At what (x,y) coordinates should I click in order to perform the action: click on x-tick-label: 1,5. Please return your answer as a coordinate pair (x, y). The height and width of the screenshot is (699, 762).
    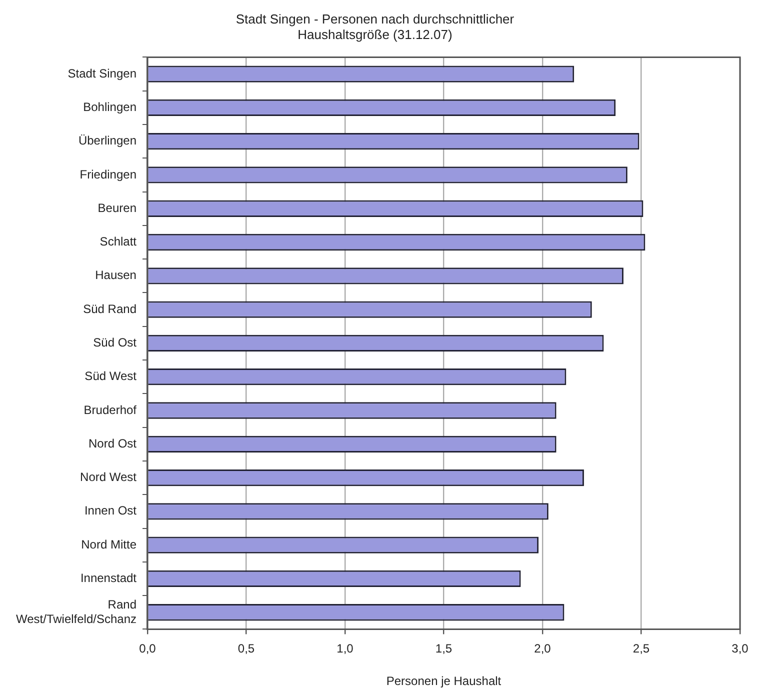
    Looking at the image, I should click on (443, 649).